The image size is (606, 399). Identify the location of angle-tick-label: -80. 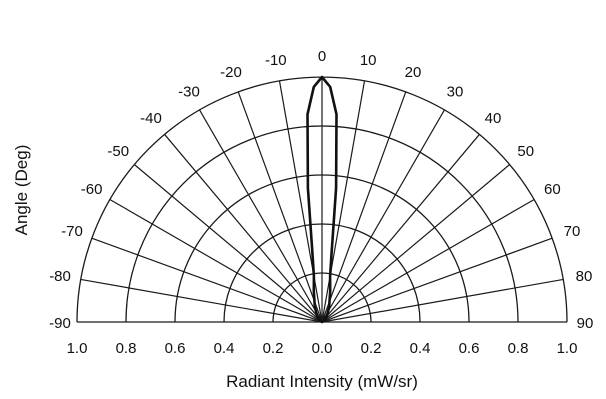
(60, 276).